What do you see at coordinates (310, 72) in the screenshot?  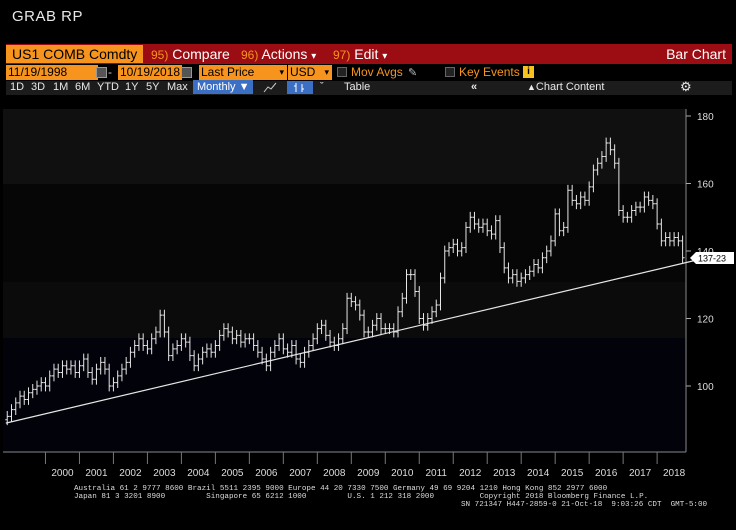 I see `currency-select: USD ▾` at bounding box center [310, 72].